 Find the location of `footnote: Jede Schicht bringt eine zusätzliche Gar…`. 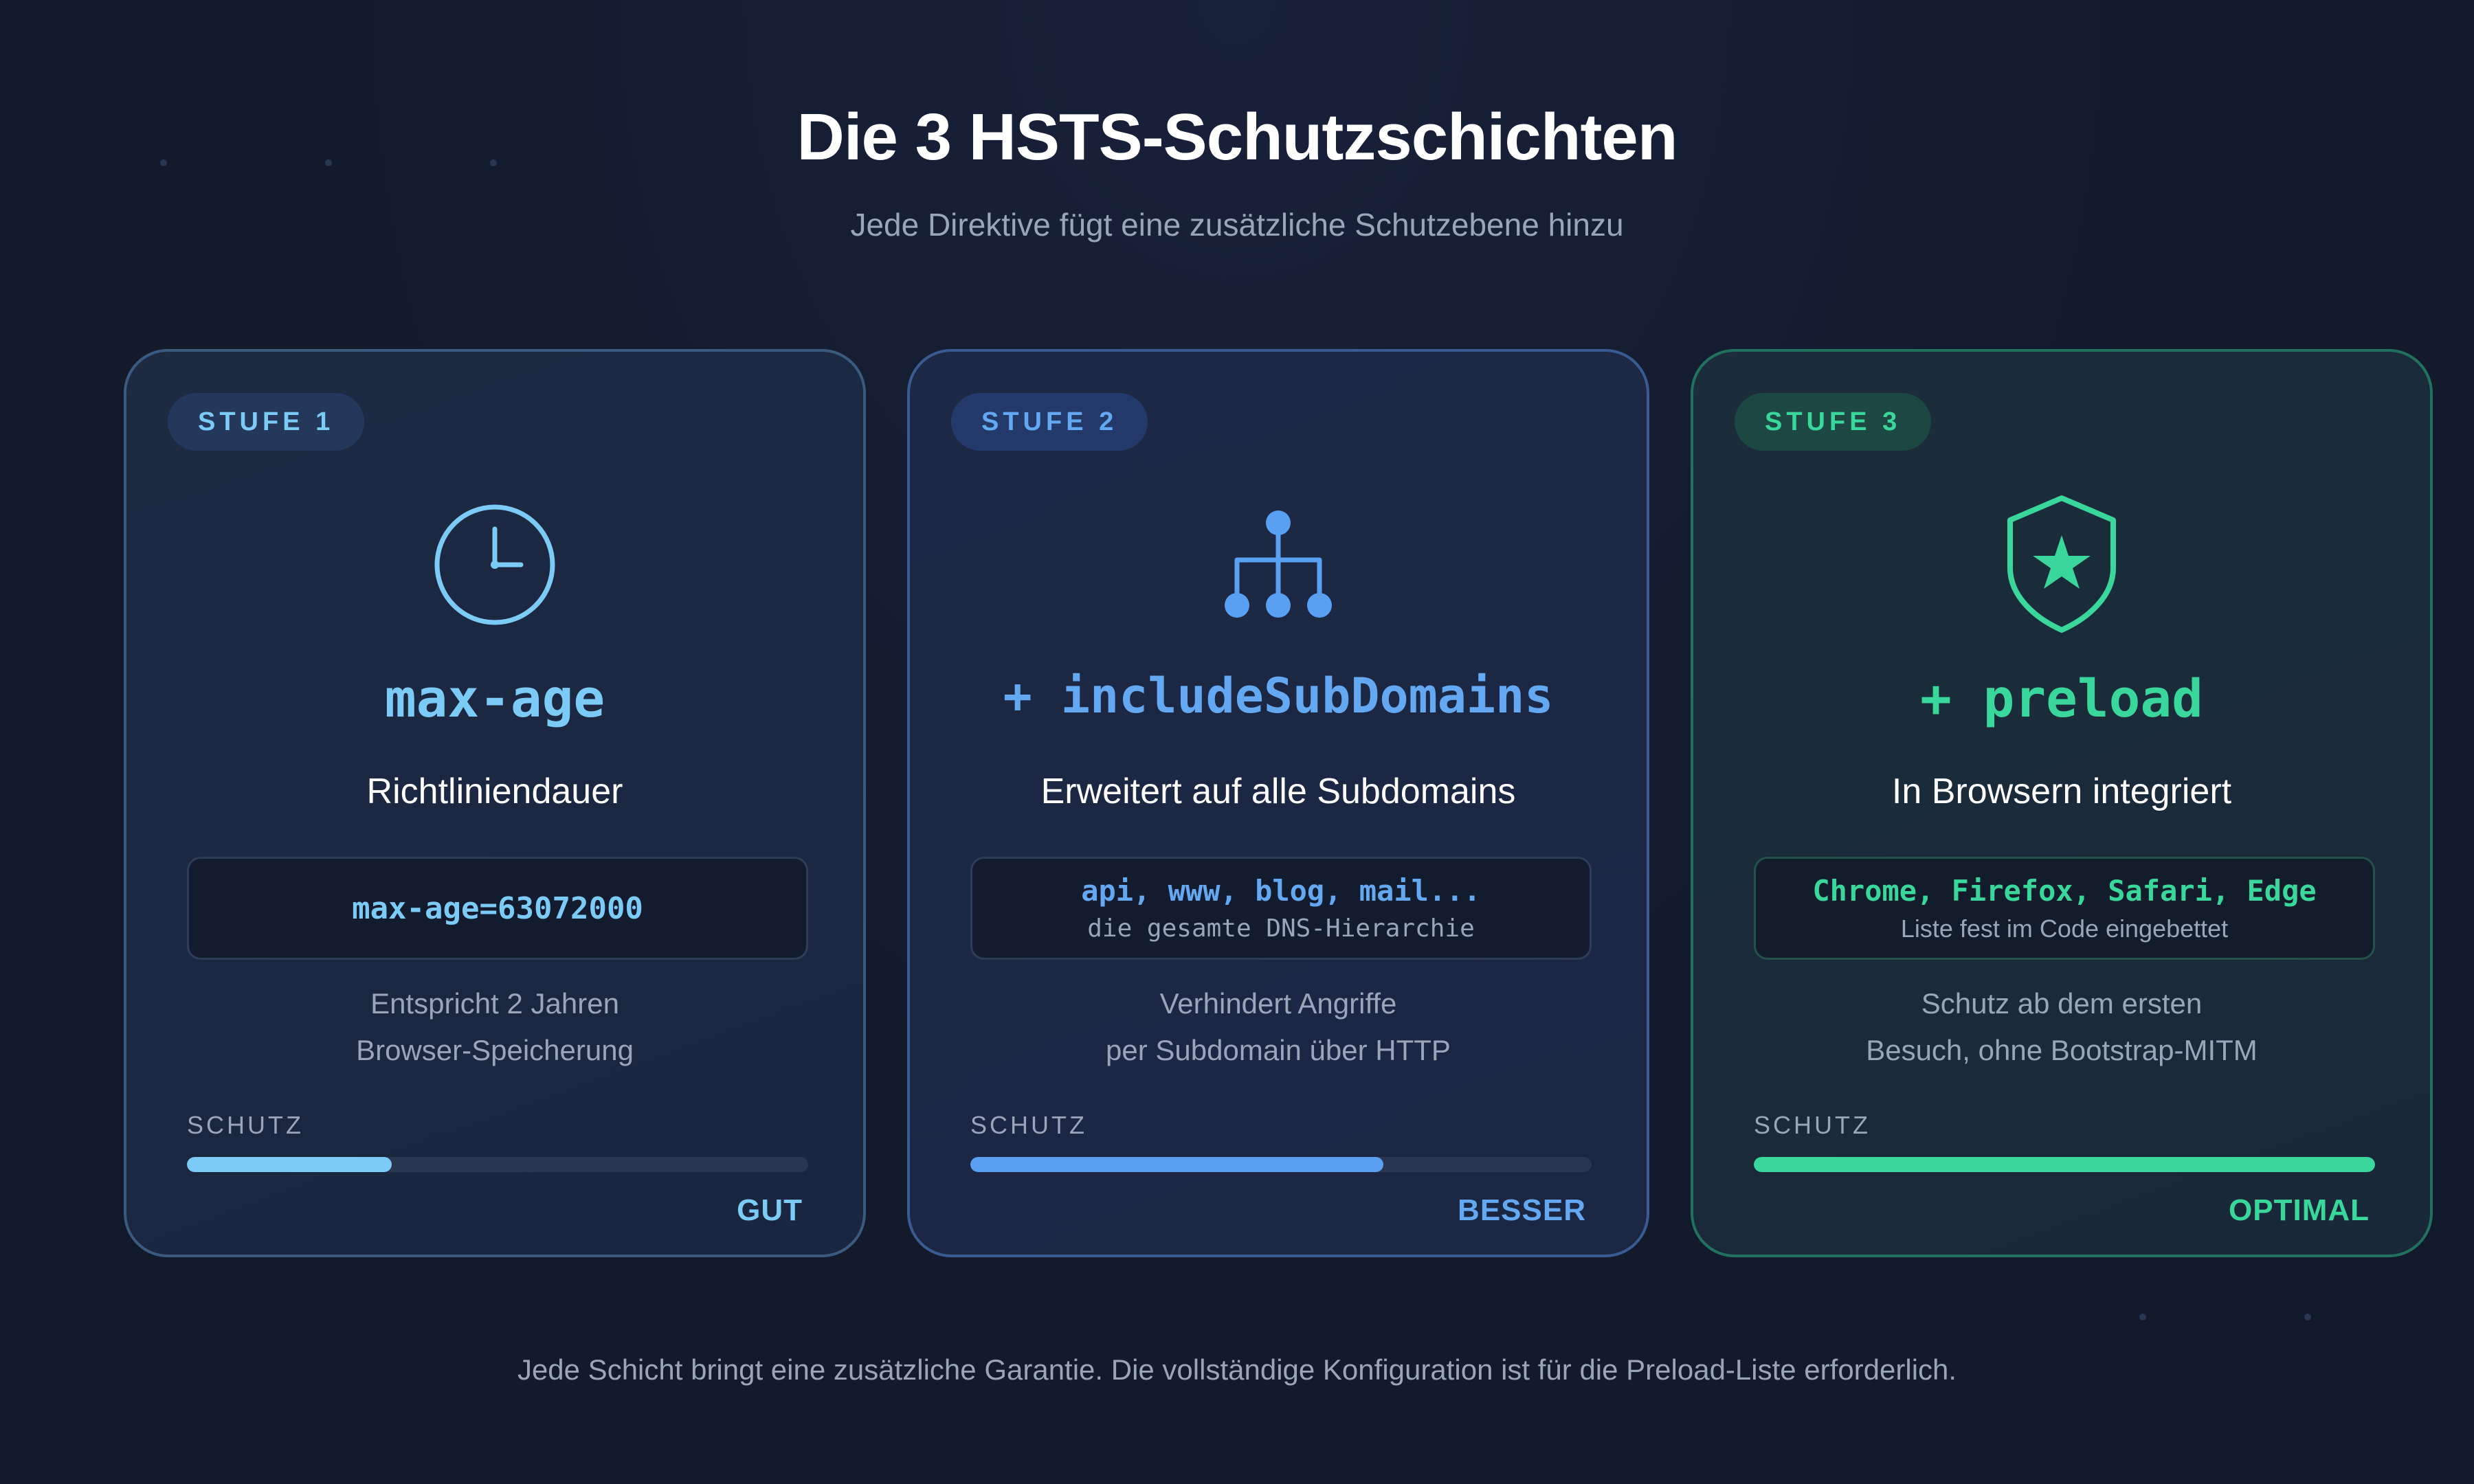

footnote: Jede Schicht bringt eine zusätzliche Gar… is located at coordinates (1237, 1369).